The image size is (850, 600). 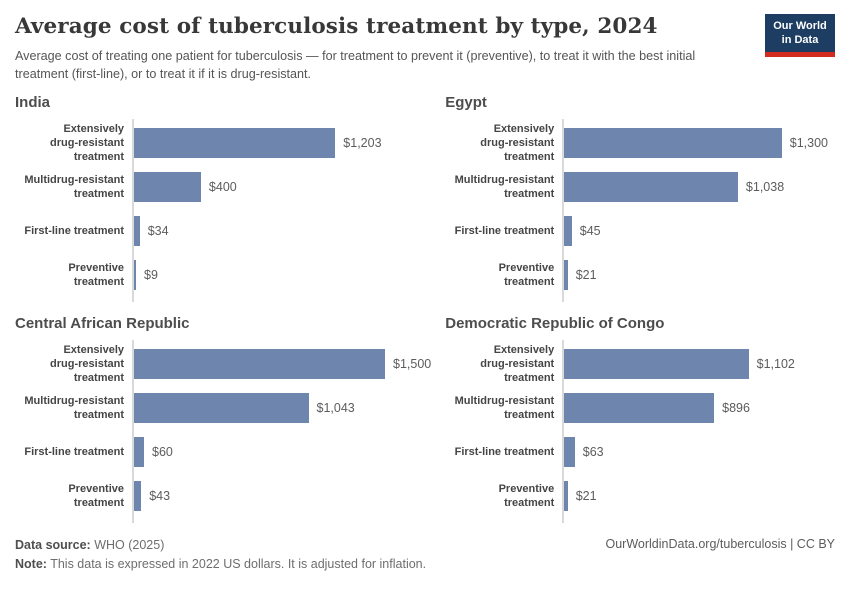 What do you see at coordinates (158, 231) in the screenshot?
I see `value-label: $34` at bounding box center [158, 231].